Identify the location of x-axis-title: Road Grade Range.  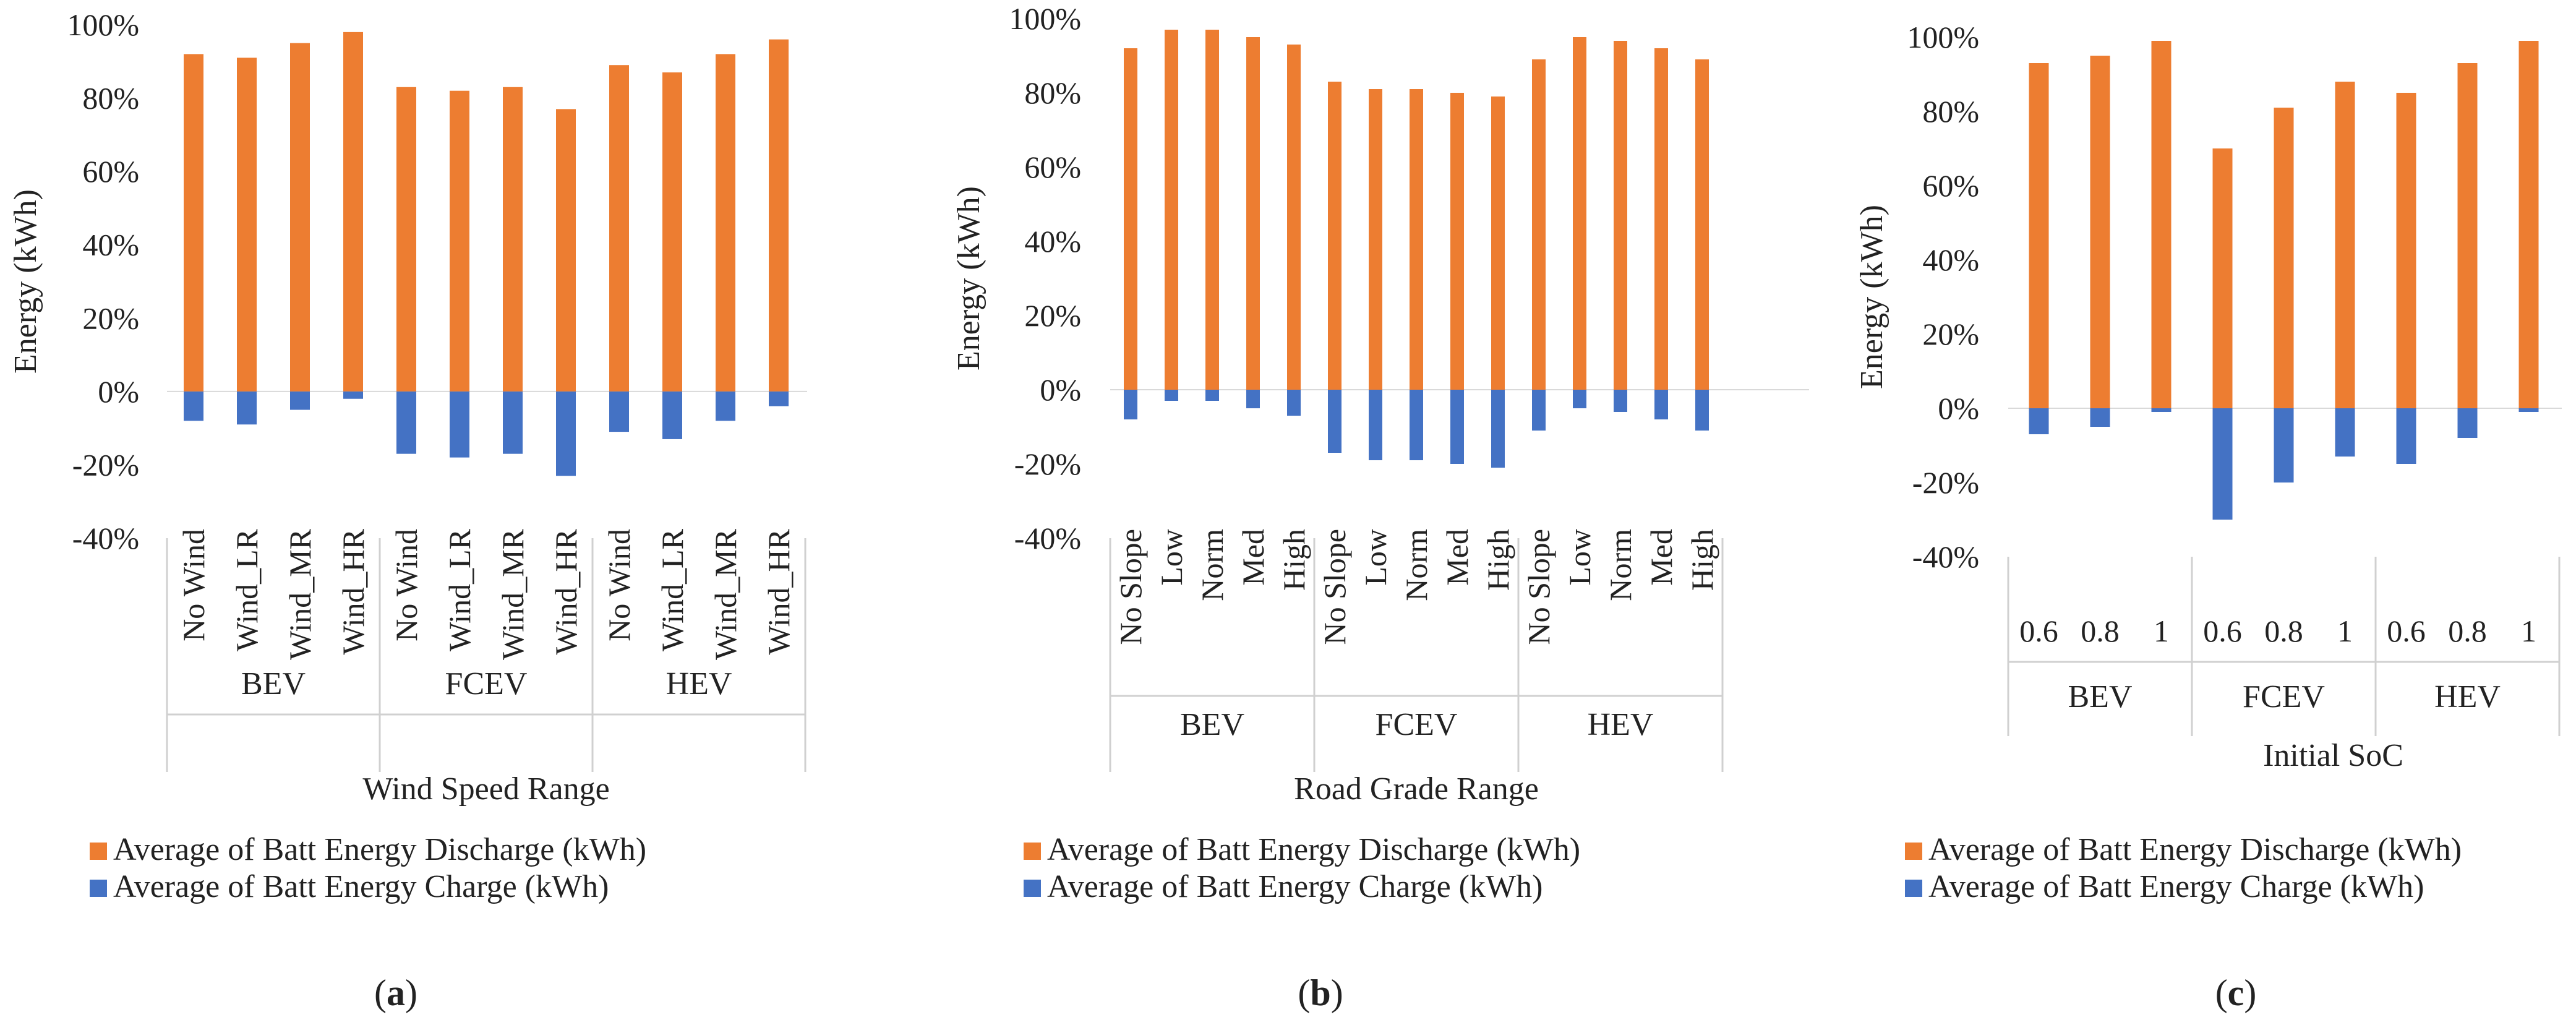
(1416, 789).